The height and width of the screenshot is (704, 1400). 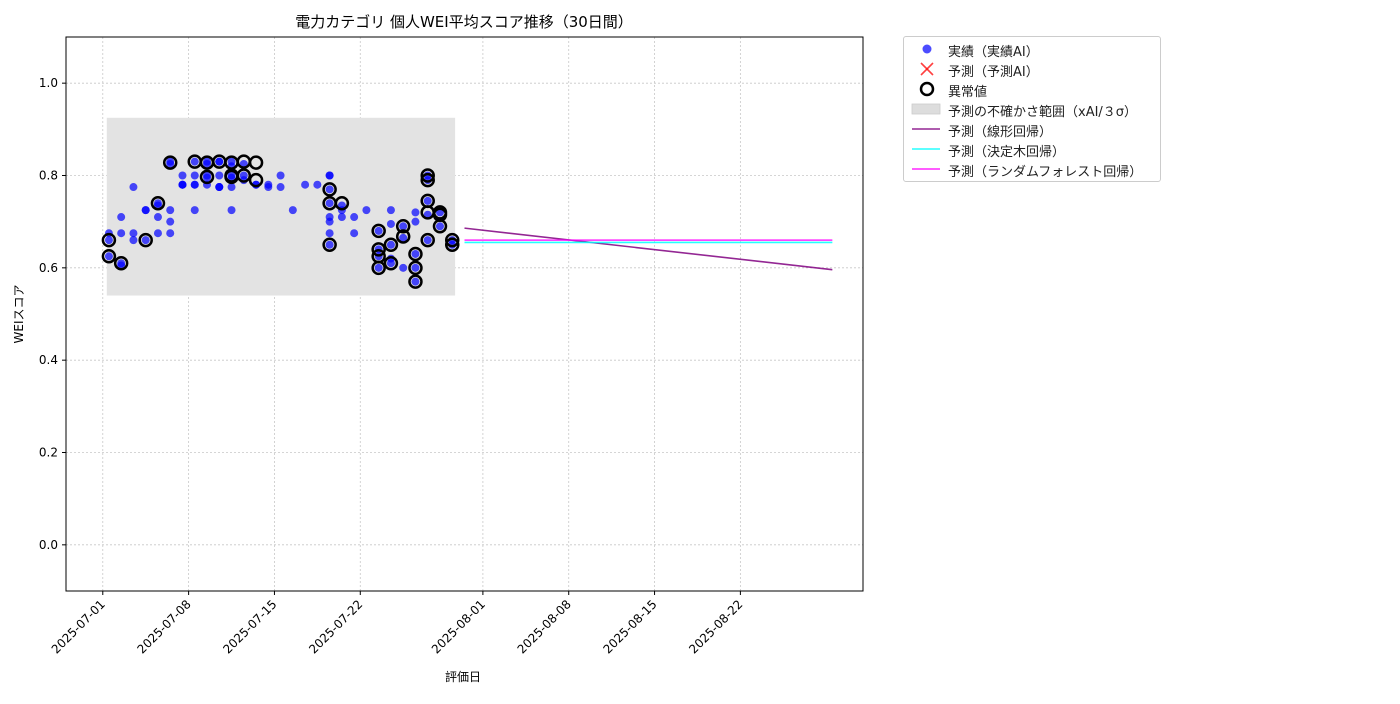 I want to click on legend-dot-icon, so click(x=927, y=49).